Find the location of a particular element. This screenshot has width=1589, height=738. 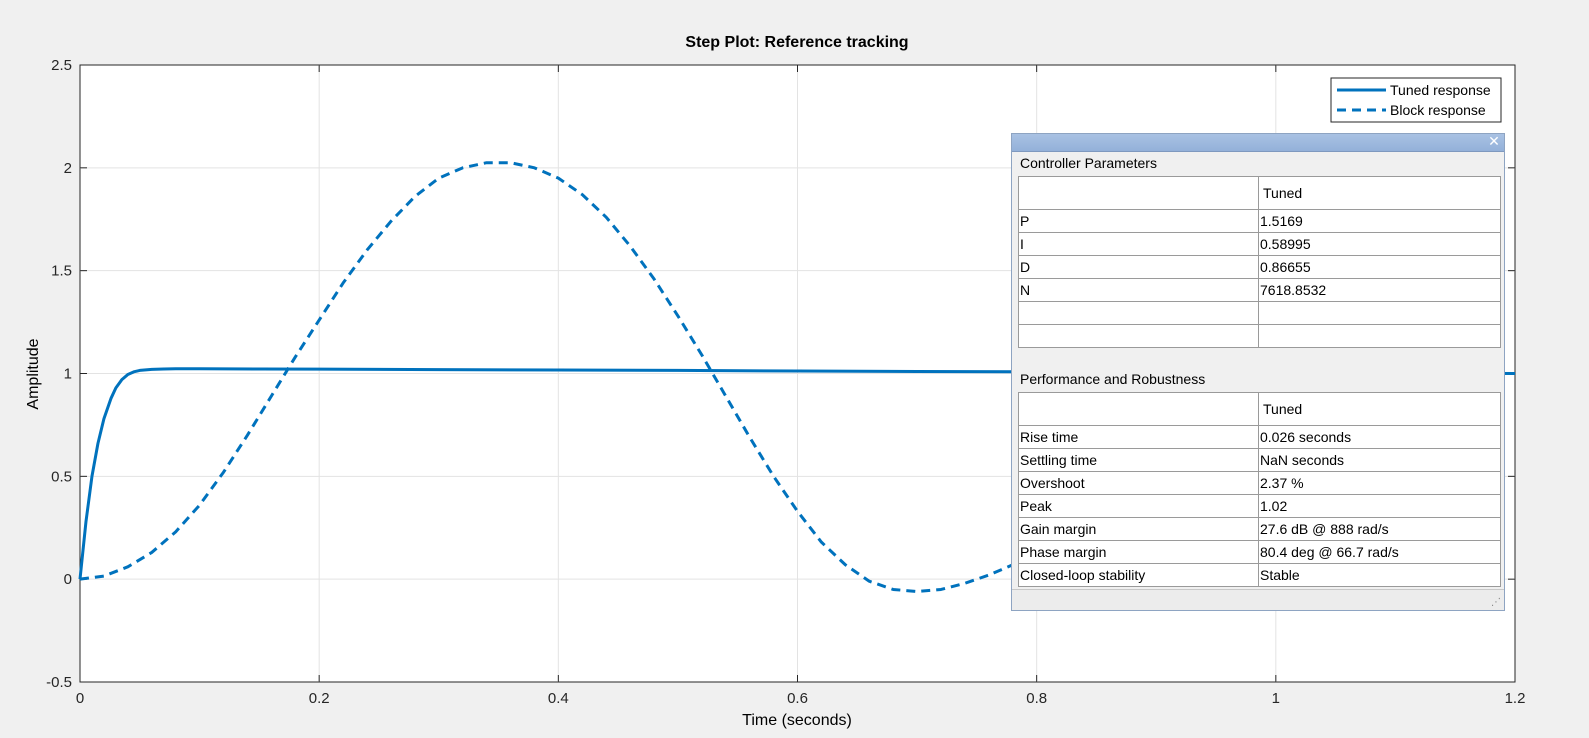

table-row: Peak 1.02 is located at coordinates (1259, 506).